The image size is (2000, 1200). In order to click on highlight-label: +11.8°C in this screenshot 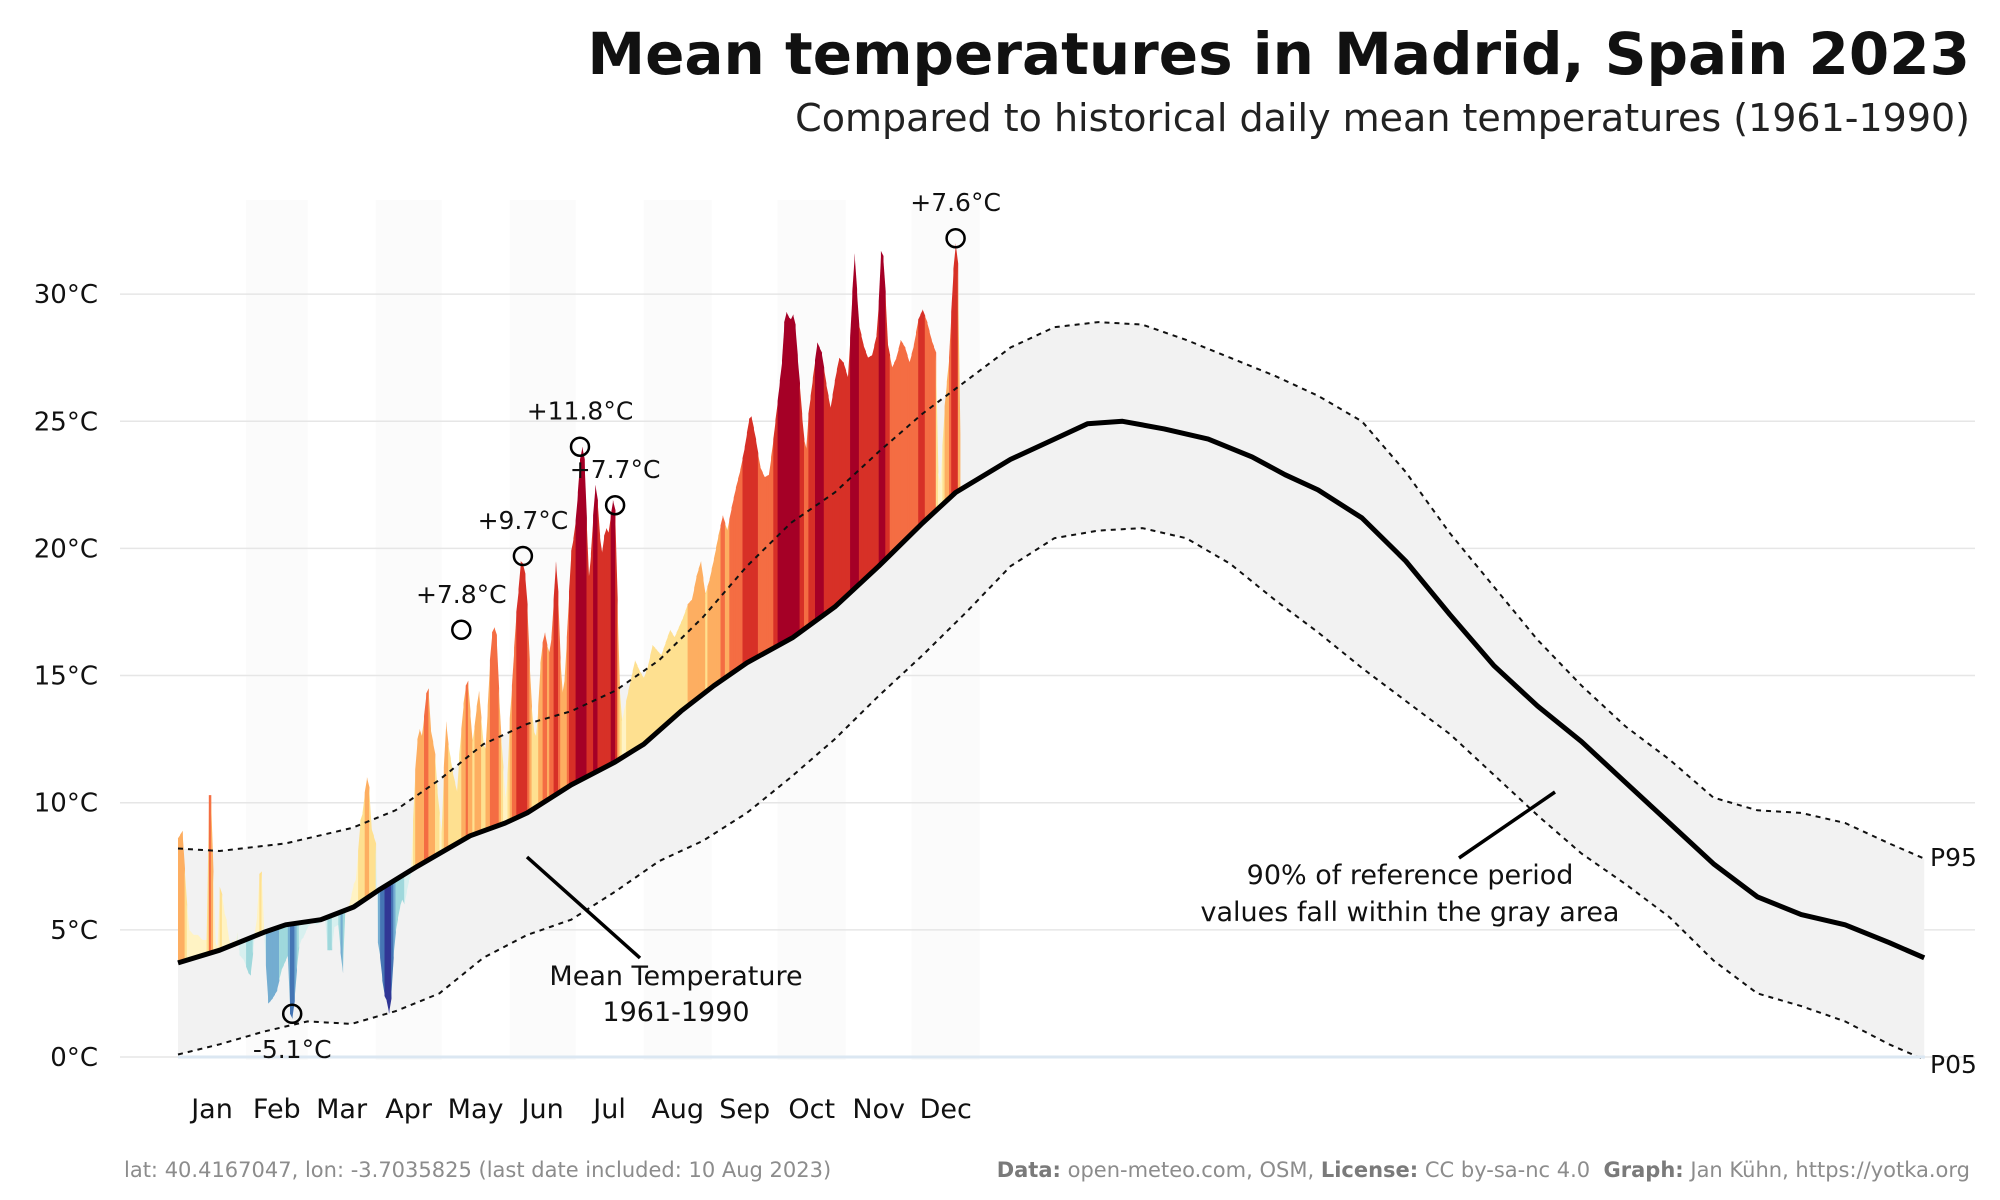, I will do `click(580, 411)`.